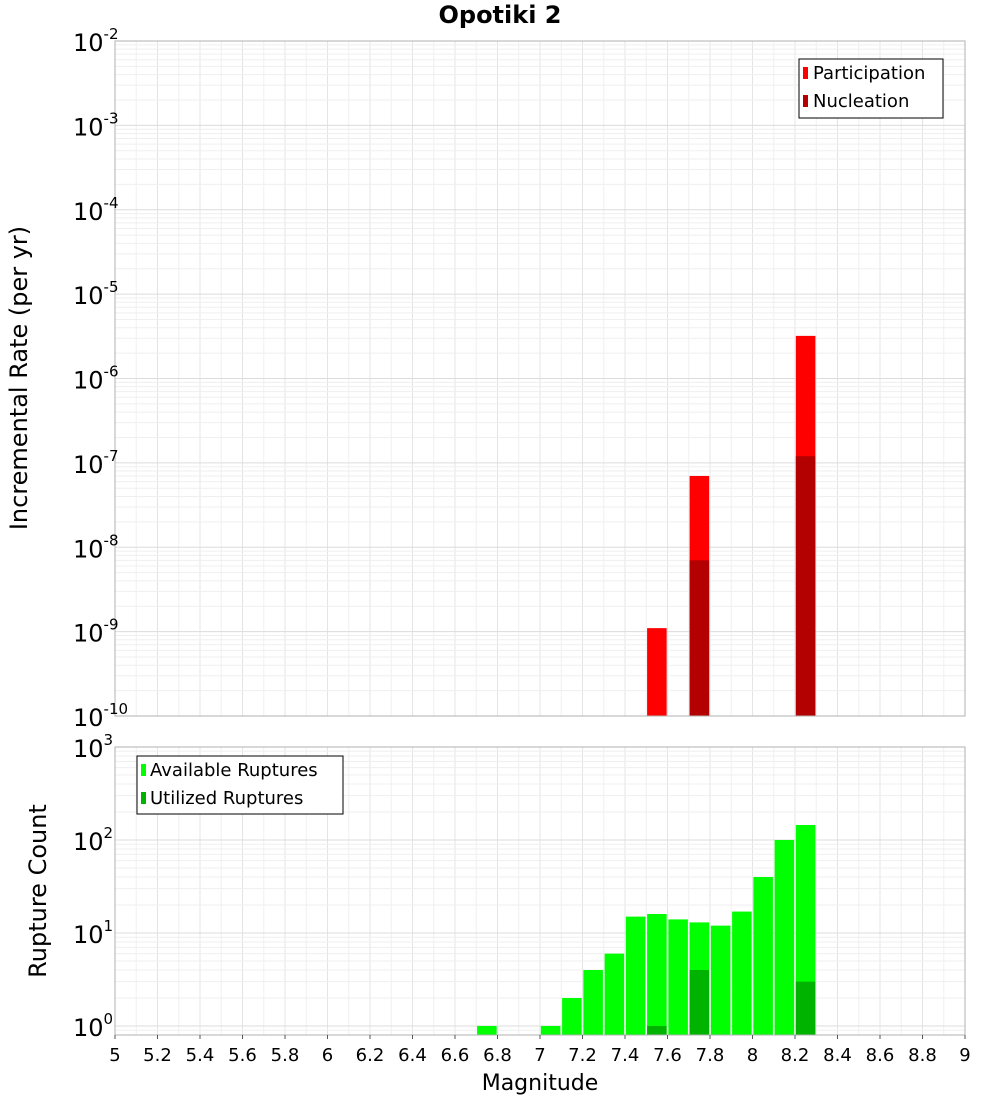 This screenshot has width=1000, height=1100. I want to click on bottom-y-tick-labels: 10⁰ 10¹ 10² 10³, so click(93, 886).